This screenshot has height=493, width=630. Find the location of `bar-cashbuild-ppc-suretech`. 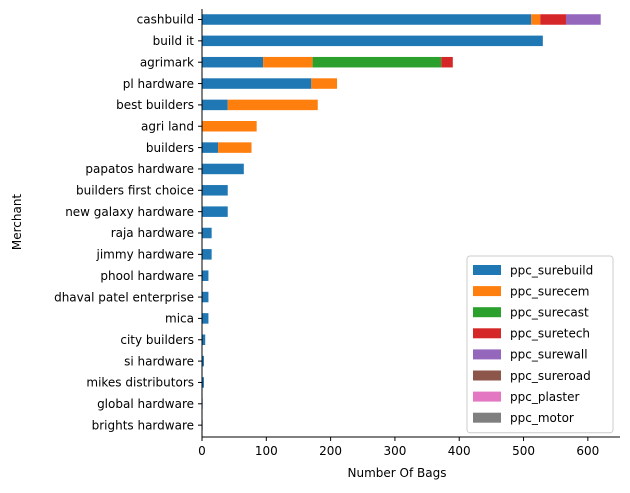

bar-cashbuild-ppc-suretech is located at coordinates (553, 19).